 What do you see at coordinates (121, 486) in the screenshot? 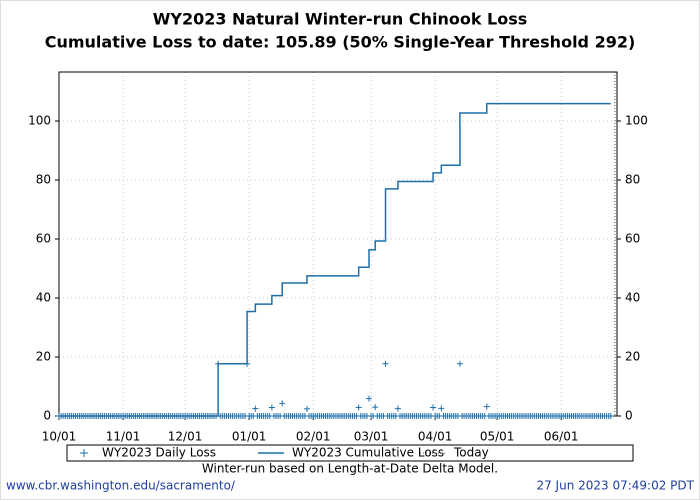
I see `source: www.cbr.washington.edu/sacramento/` at bounding box center [121, 486].